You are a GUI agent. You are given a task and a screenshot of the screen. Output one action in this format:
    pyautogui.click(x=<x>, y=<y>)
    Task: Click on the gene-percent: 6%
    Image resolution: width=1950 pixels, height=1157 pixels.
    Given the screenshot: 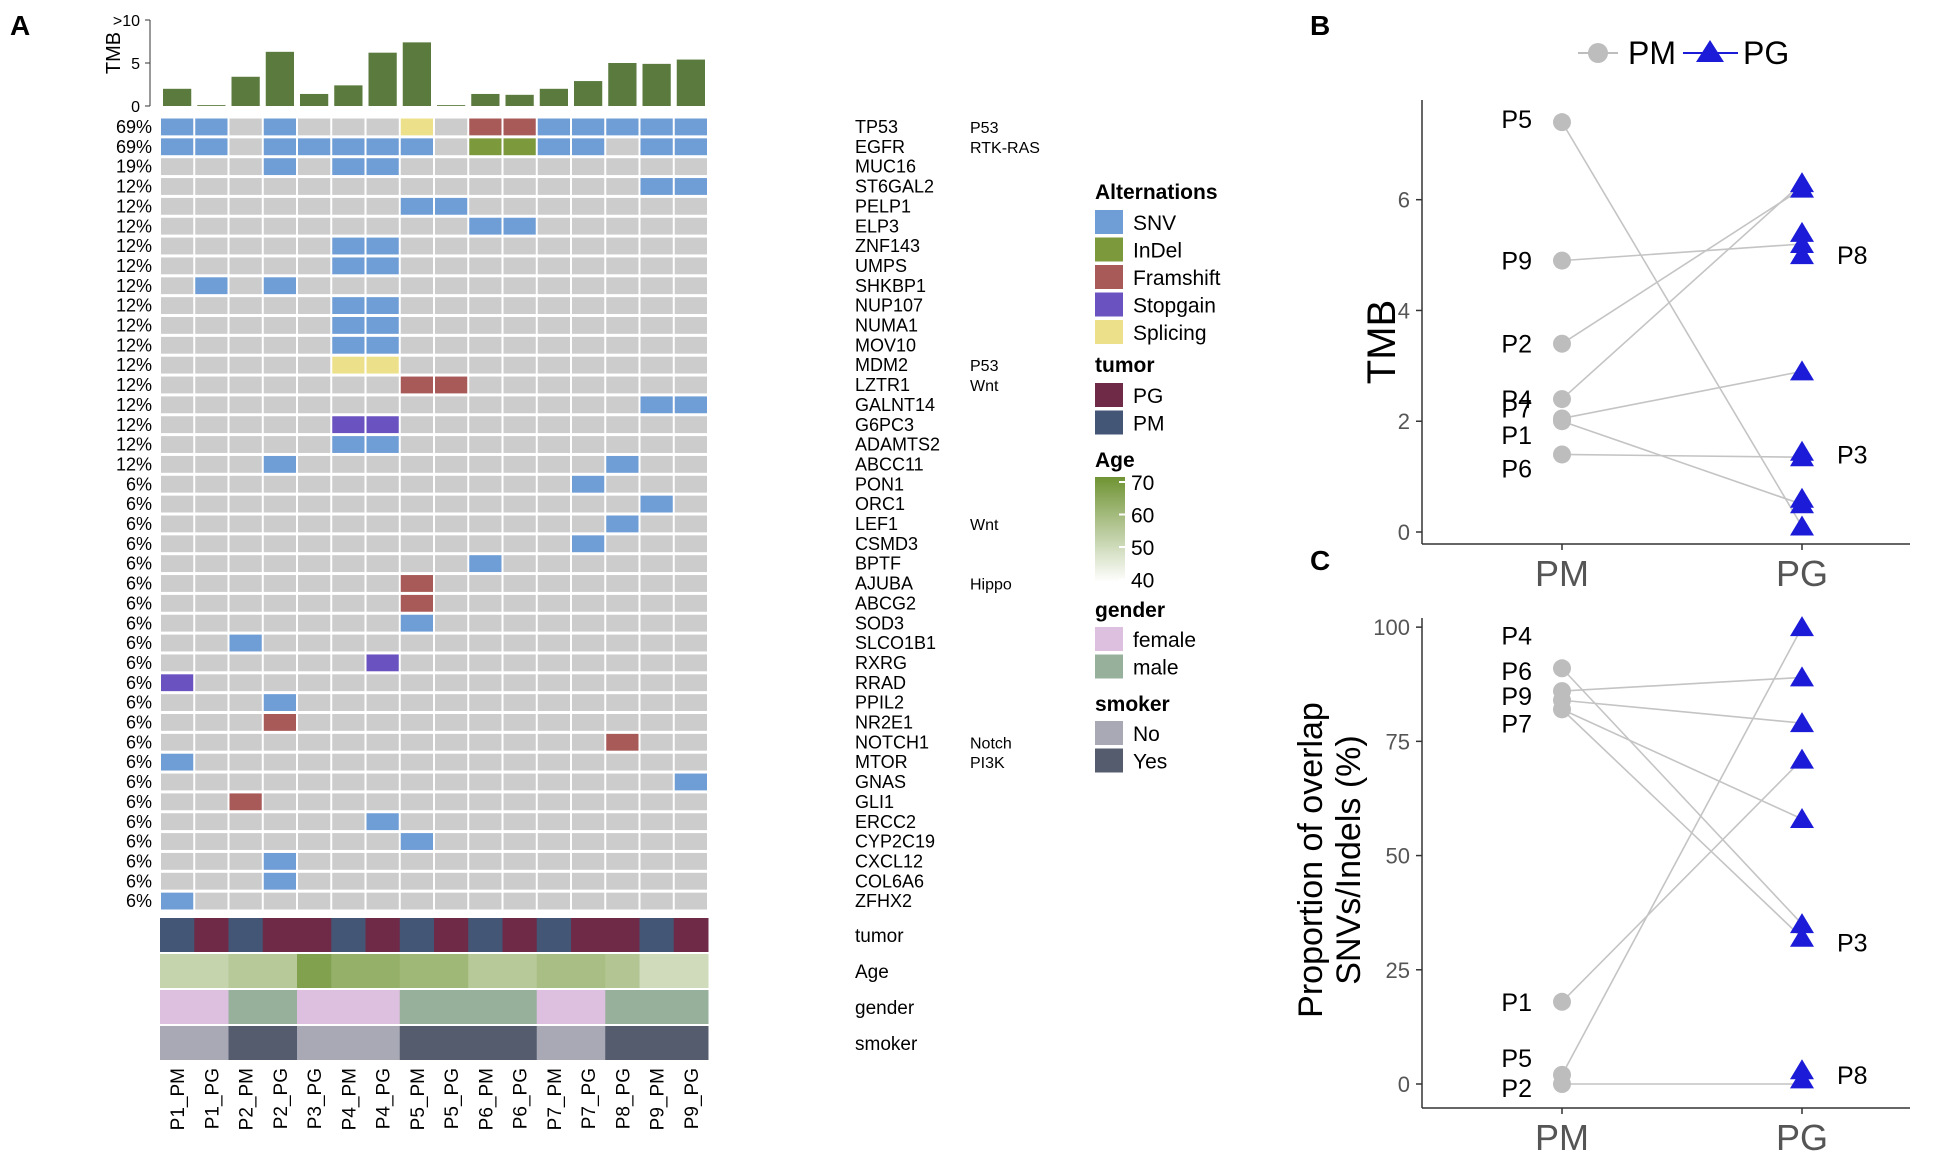 What is the action you would take?
    pyautogui.click(x=139, y=603)
    